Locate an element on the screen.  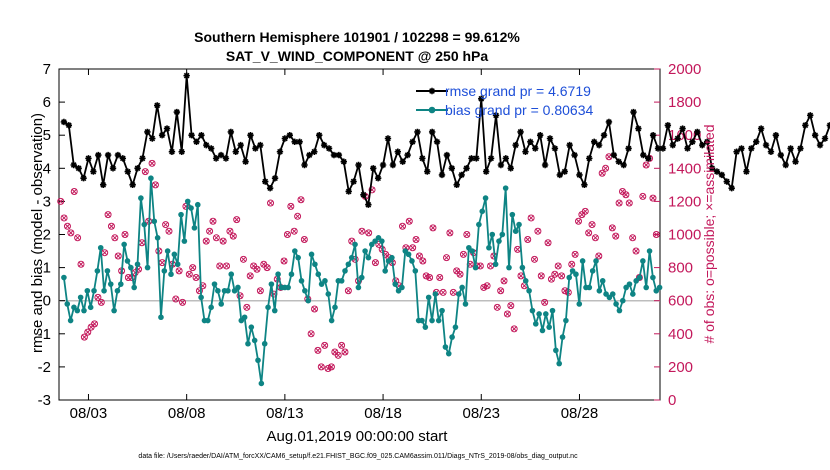
y2-tick-label: 0 is located at coordinates (672, 400).